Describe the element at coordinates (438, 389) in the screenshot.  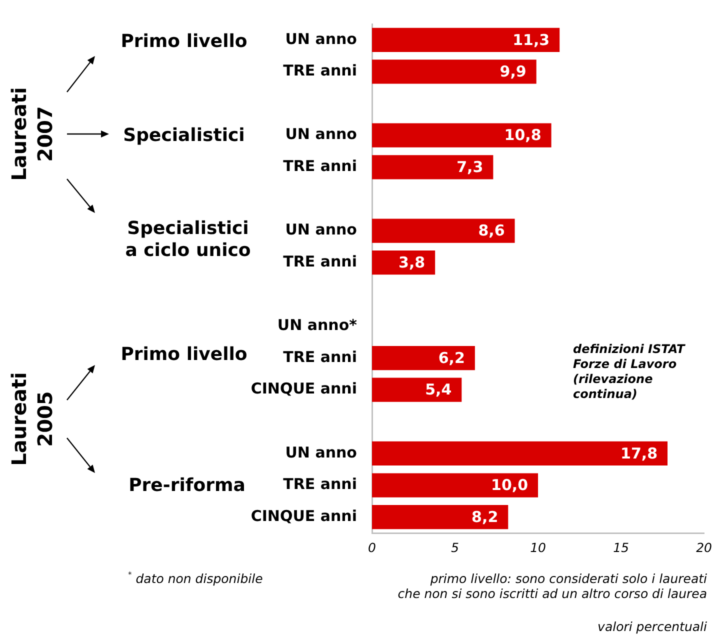
I see `data-label: 5,4` at that location.